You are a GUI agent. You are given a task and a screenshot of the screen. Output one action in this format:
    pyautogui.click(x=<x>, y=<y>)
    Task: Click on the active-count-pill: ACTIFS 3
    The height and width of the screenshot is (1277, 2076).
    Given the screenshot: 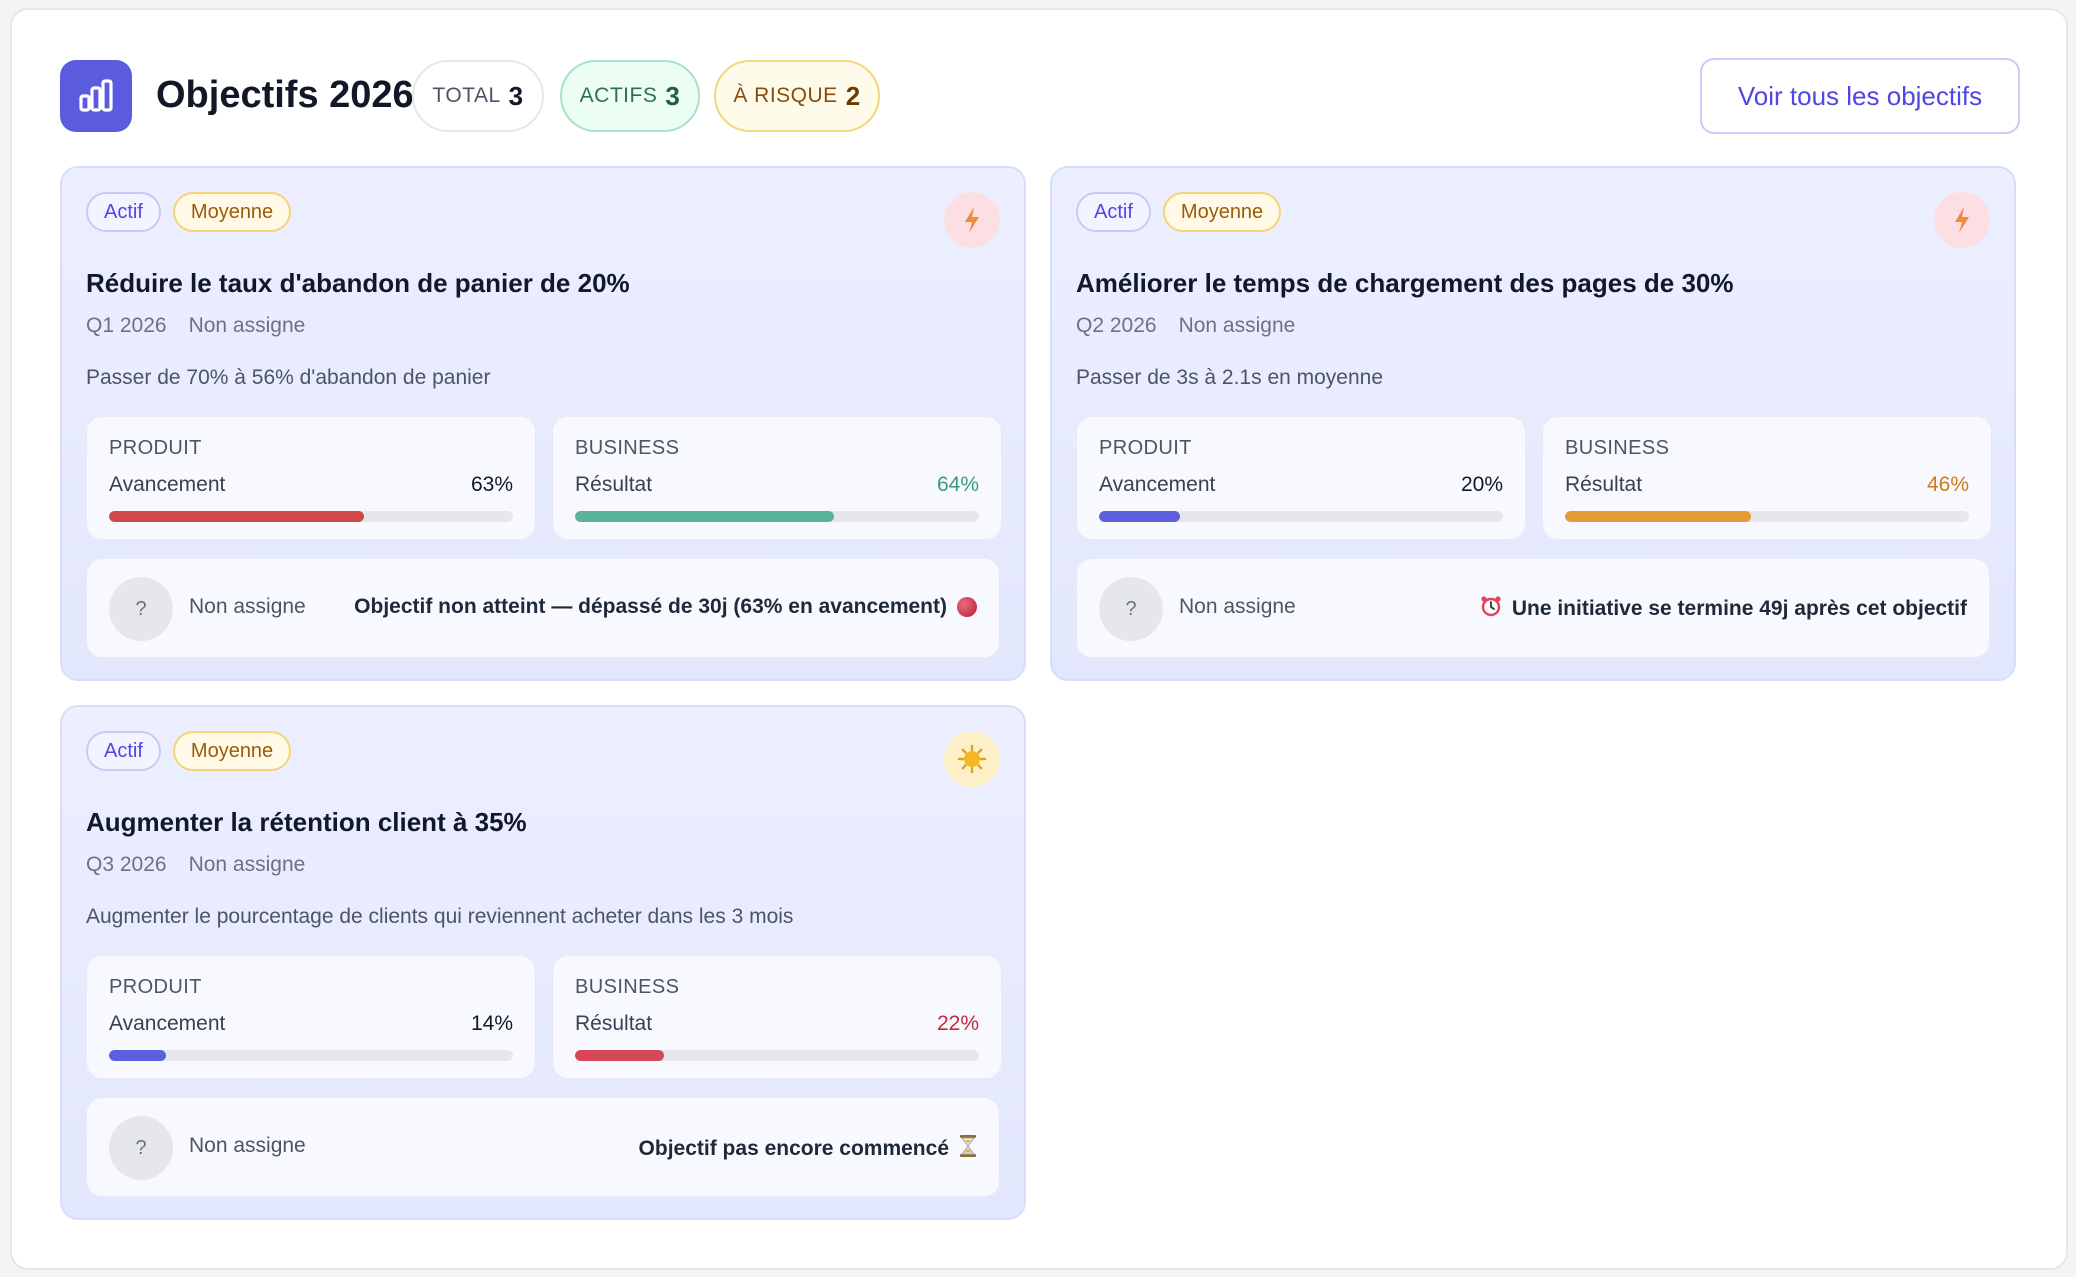 What is the action you would take?
    pyautogui.click(x=630, y=96)
    